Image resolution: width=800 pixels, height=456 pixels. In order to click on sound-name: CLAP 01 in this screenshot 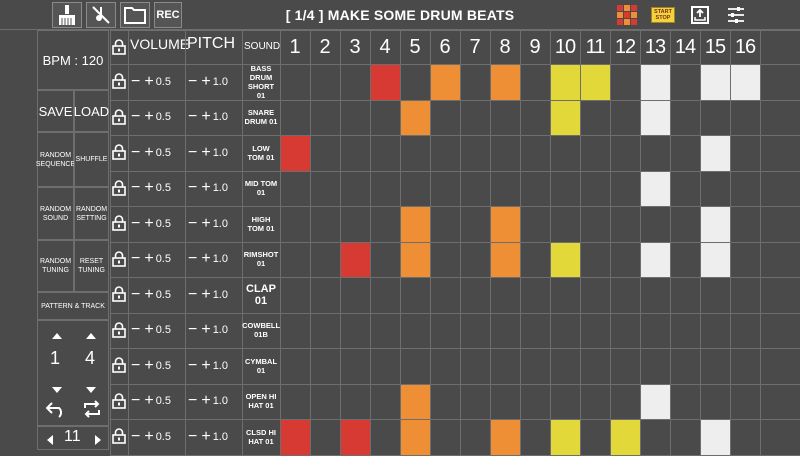, I will do `click(261, 294)`.